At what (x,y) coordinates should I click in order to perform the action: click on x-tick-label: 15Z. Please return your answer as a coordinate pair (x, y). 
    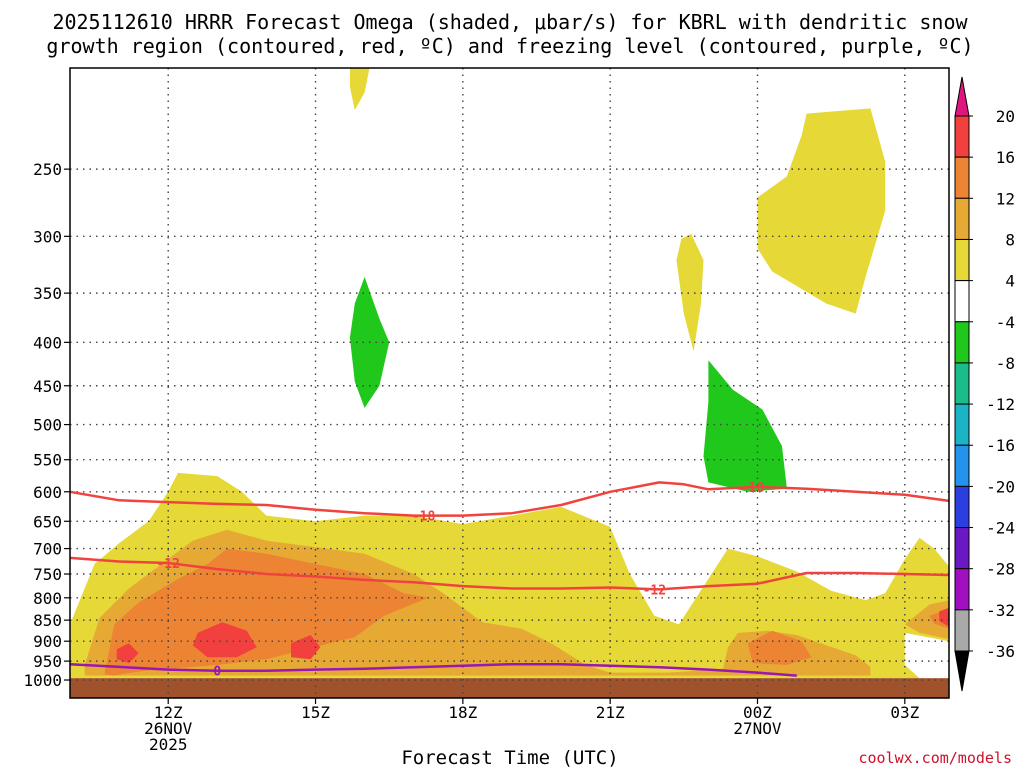
    Looking at the image, I should click on (315, 712).